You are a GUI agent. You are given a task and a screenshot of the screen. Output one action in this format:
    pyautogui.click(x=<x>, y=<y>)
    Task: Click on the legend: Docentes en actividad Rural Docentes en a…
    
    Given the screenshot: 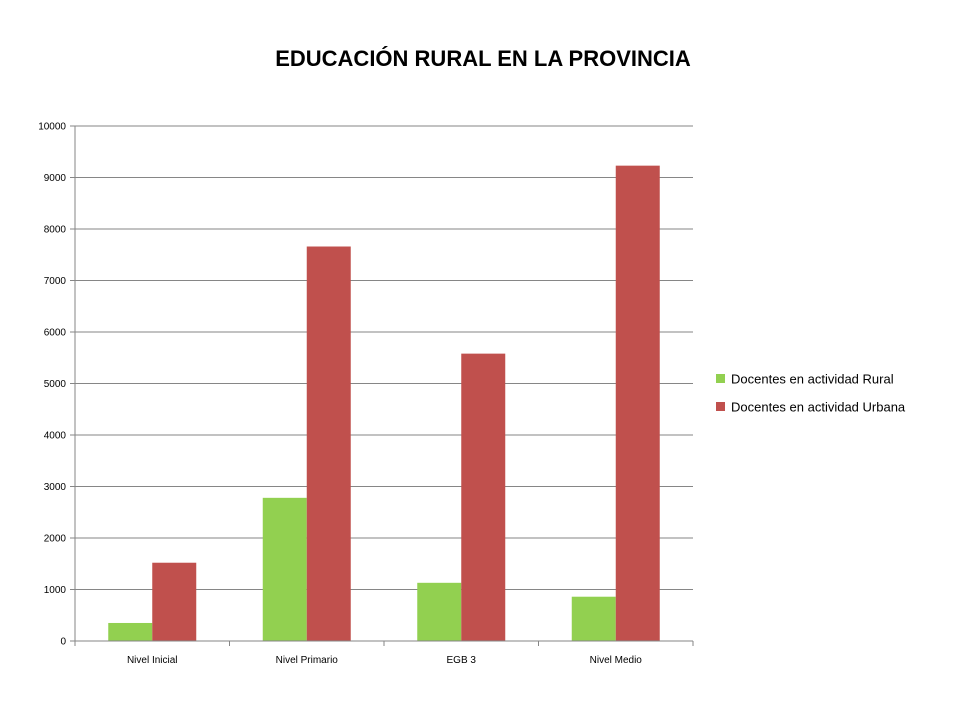 What is the action you would take?
    pyautogui.click(x=811, y=393)
    